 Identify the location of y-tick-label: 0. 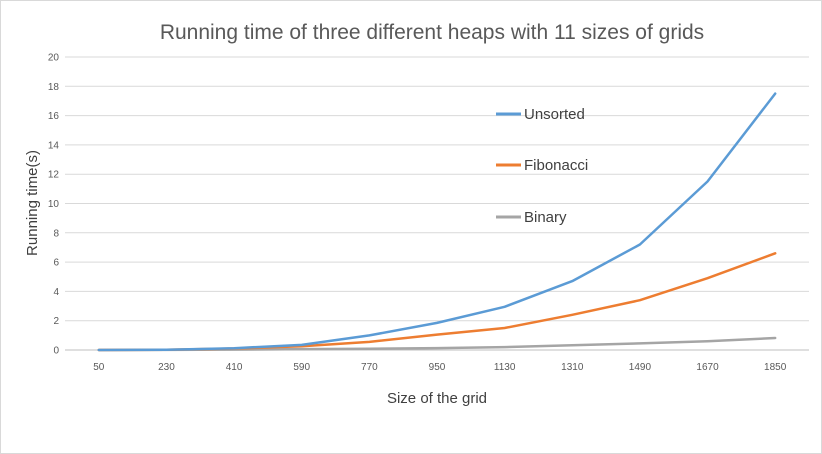
(56, 351).